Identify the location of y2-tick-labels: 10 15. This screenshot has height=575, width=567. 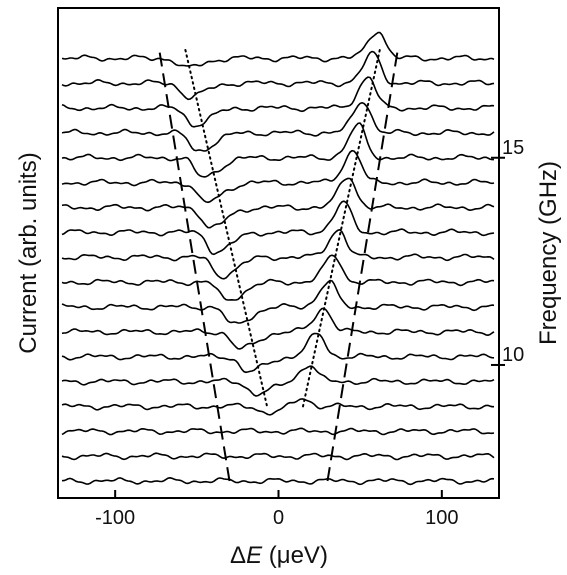
(513, 251).